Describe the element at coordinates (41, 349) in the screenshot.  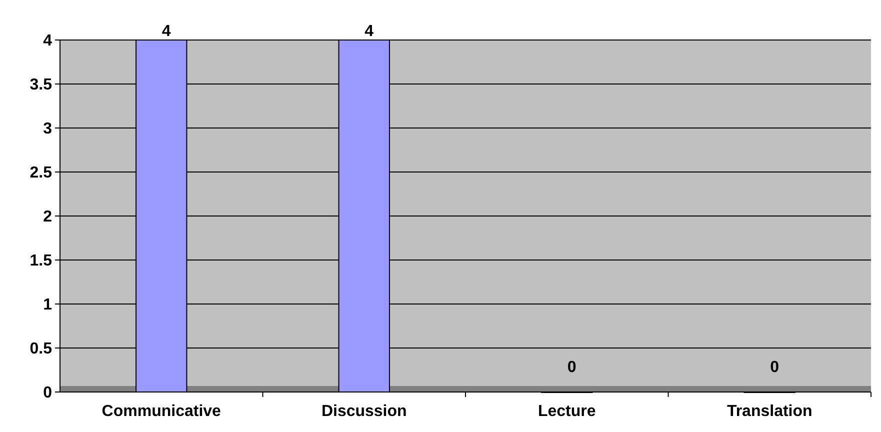
I see `y-tick-label: 0.5` at that location.